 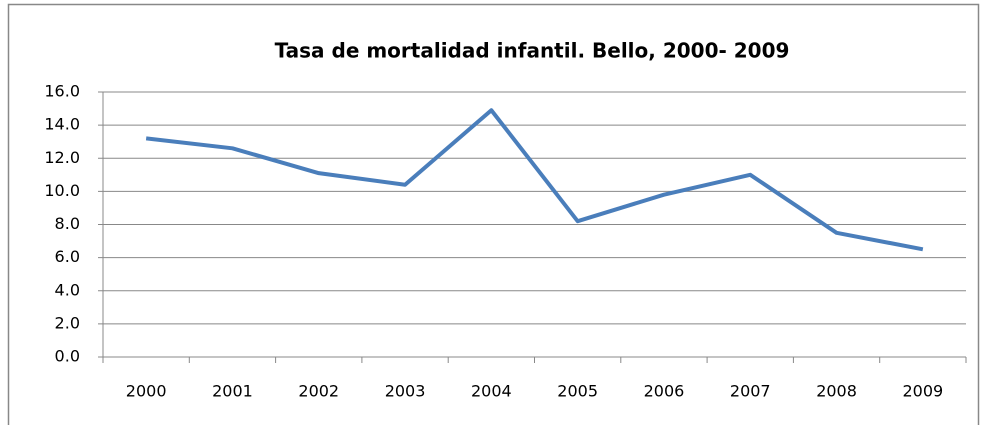 I want to click on y-tick-label: 8.0, so click(x=67, y=223).